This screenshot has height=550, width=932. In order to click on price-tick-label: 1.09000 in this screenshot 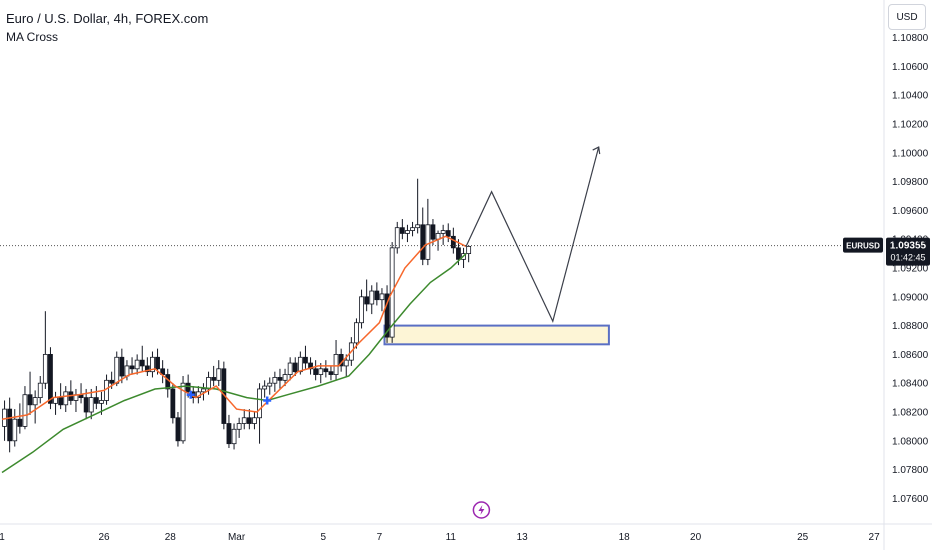, I will do `click(910, 297)`.